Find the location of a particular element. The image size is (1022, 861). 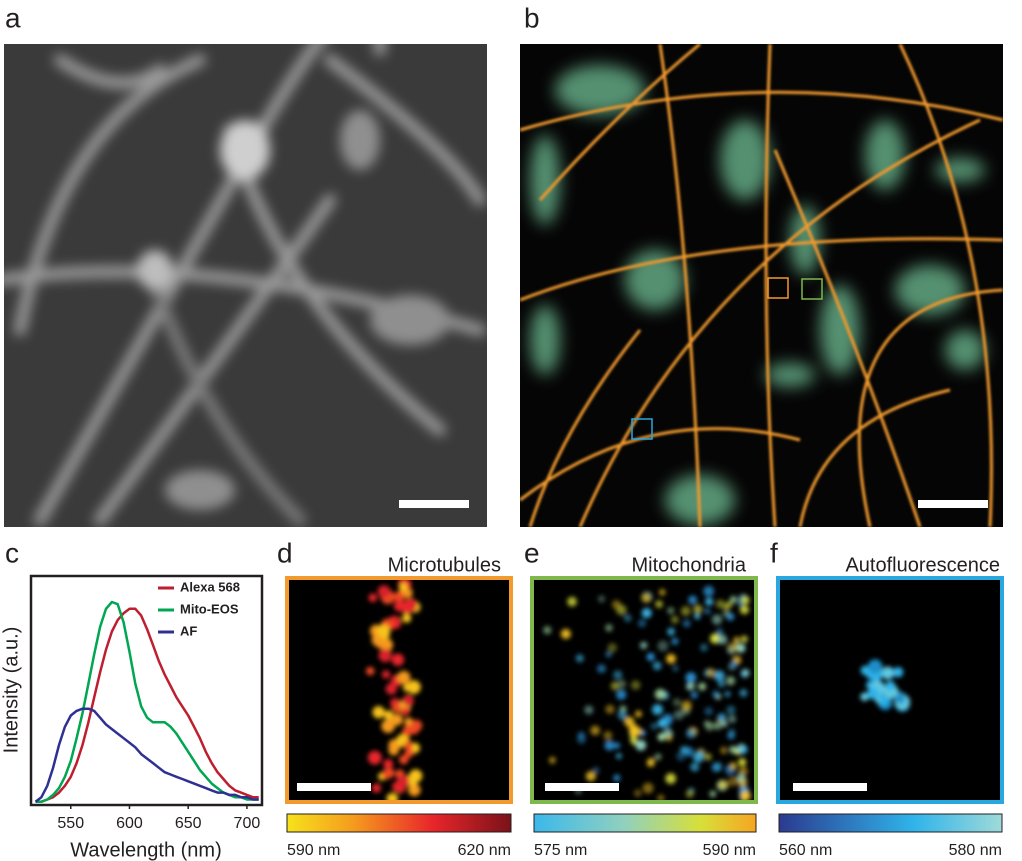

panel-title: Mitochondria is located at coordinates (688, 565).